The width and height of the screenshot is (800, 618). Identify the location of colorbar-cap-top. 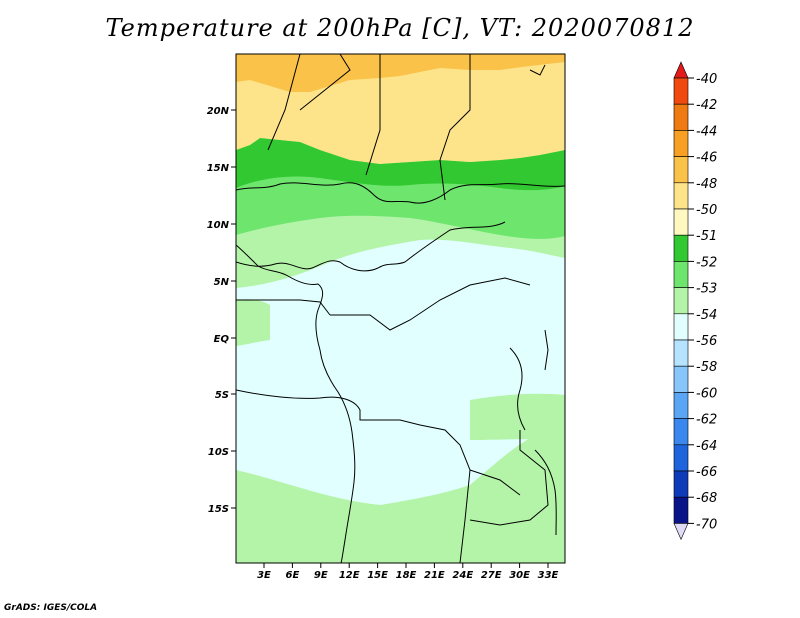
(681, 70).